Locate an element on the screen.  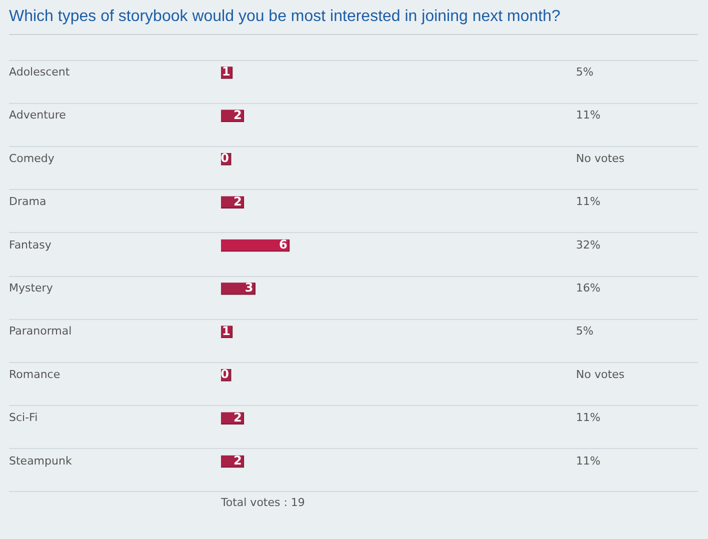
y-tick-label: Drama is located at coordinates (27, 201).